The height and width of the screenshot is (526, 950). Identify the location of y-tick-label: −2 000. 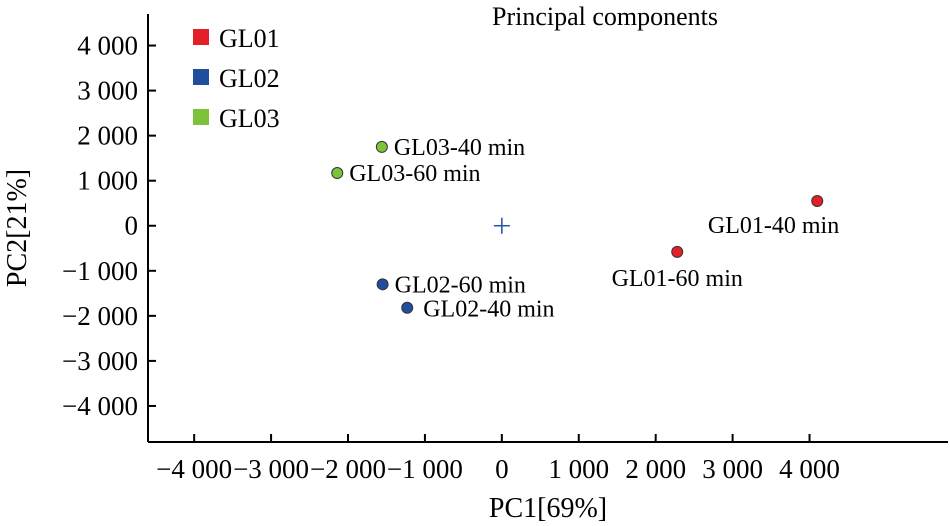
(100, 316).